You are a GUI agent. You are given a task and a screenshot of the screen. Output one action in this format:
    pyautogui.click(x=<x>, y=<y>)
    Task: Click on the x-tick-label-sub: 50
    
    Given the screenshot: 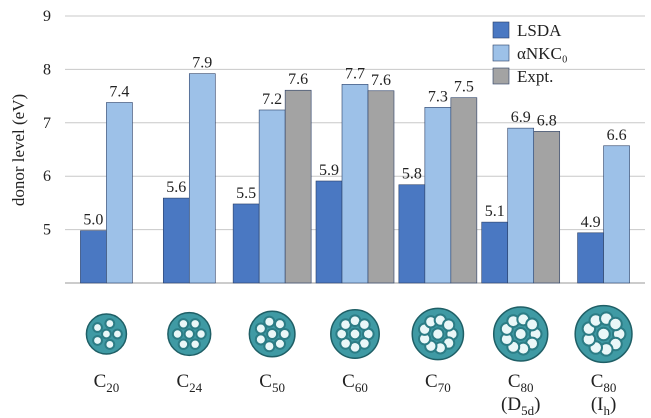 What is the action you would take?
    pyautogui.click(x=278, y=387)
    